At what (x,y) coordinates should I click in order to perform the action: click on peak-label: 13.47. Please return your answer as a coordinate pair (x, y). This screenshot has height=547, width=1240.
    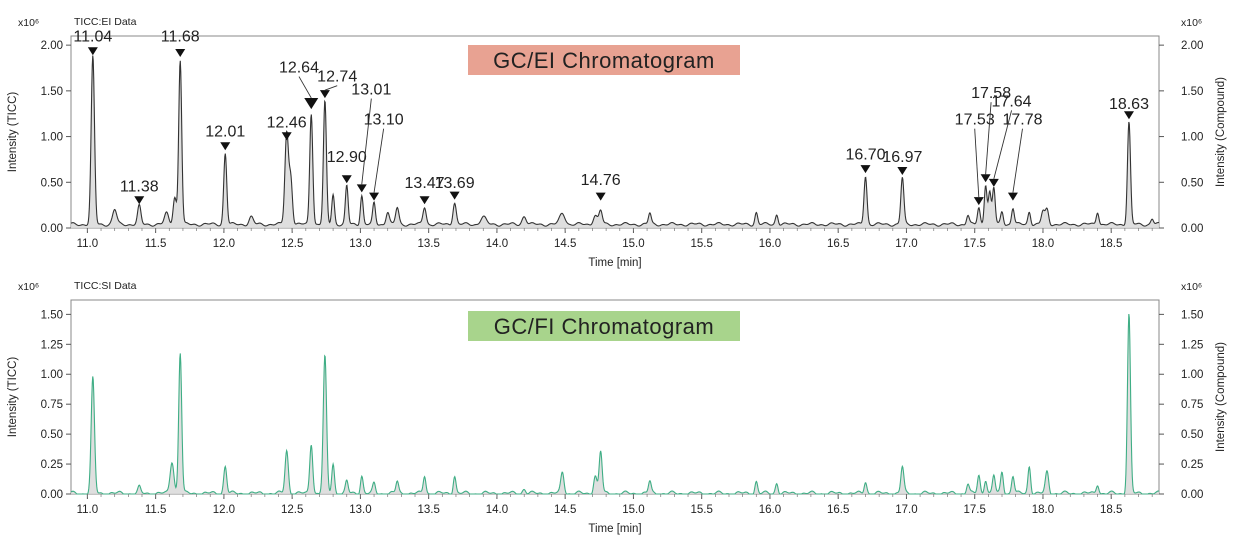
    Looking at the image, I should click on (425, 183).